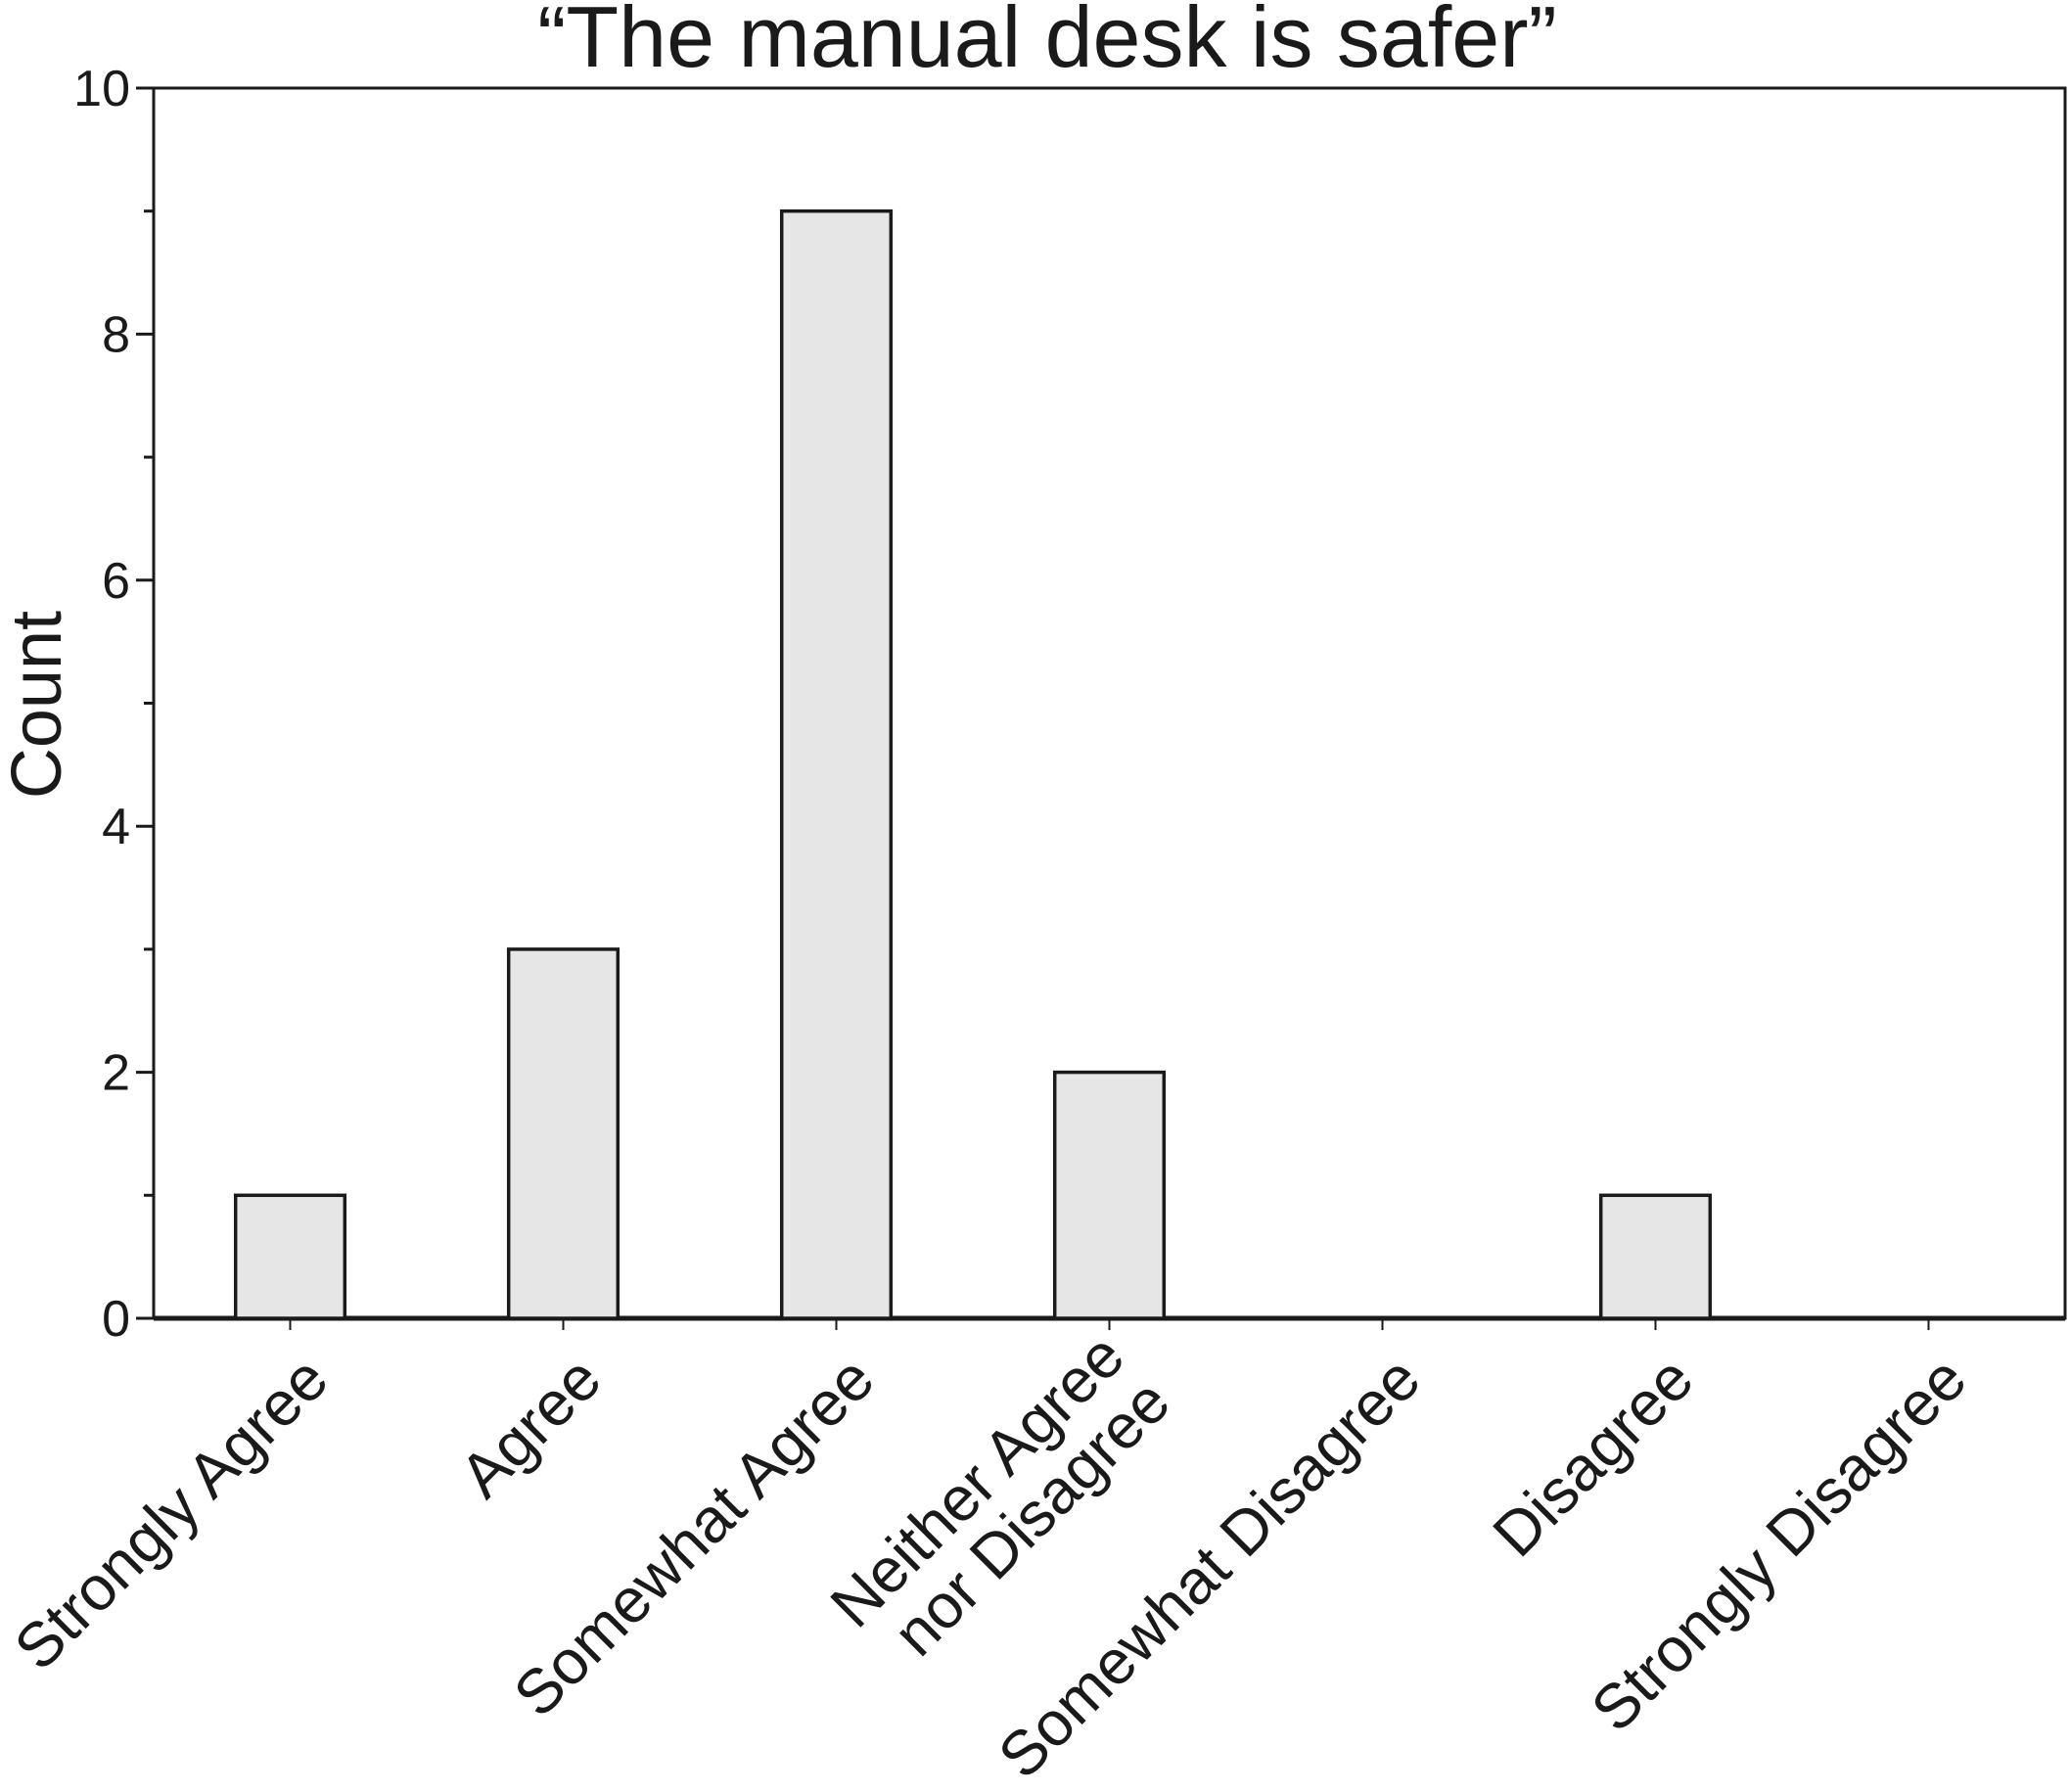  What do you see at coordinates (116, 1073) in the screenshot?
I see `y-tick-label-1: 2` at bounding box center [116, 1073].